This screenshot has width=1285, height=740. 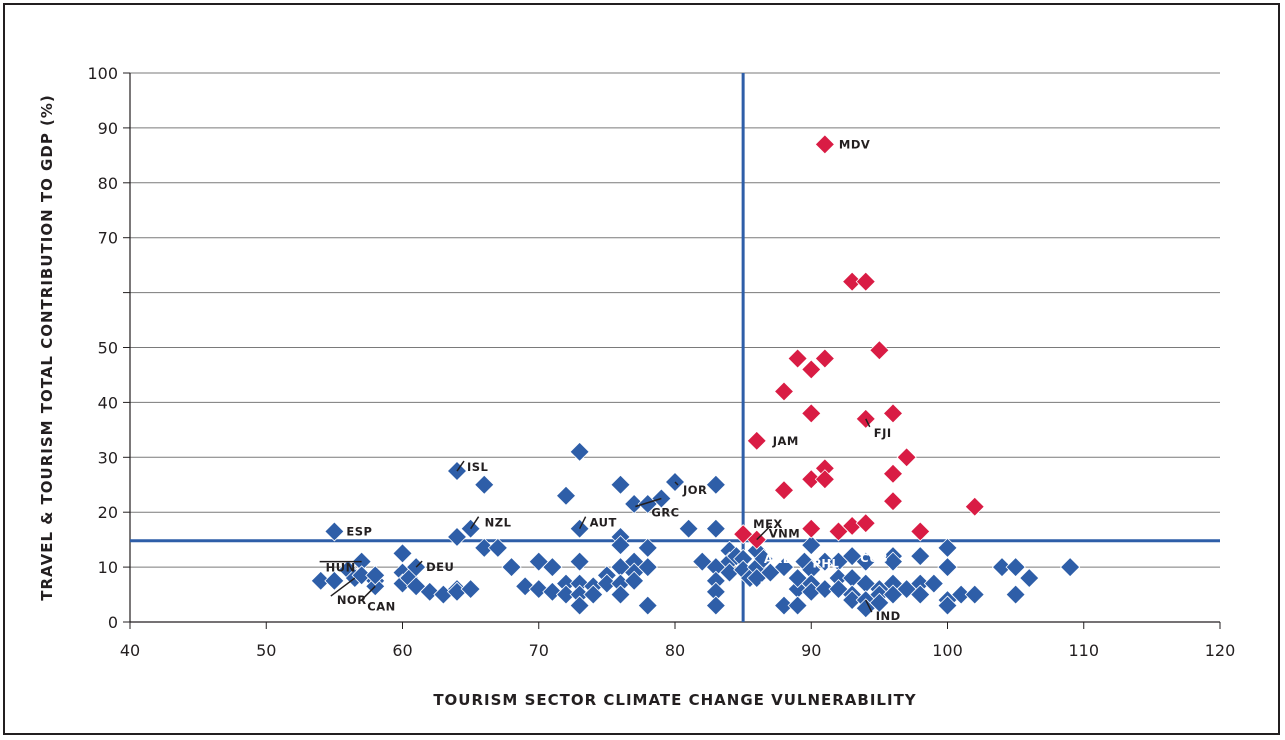 I want to click on x-tick-label: 100, so click(x=947, y=650).